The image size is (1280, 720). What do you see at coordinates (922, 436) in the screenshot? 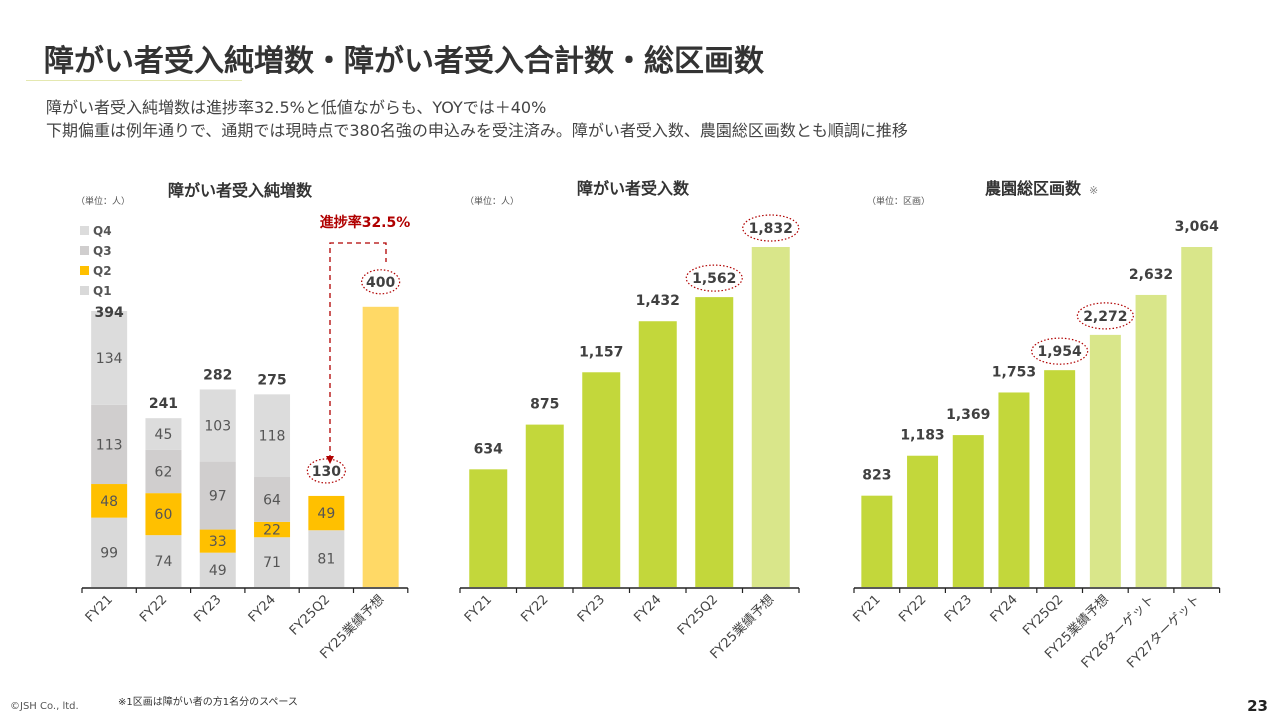
I see `value-label: 1,183` at bounding box center [922, 436].